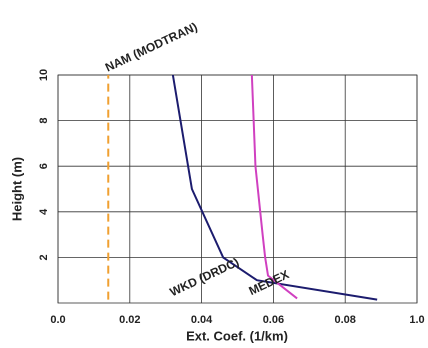 The width and height of the screenshot is (428, 348). What do you see at coordinates (273, 320) in the screenshot?
I see `x-tick-label: 0.06` at bounding box center [273, 320].